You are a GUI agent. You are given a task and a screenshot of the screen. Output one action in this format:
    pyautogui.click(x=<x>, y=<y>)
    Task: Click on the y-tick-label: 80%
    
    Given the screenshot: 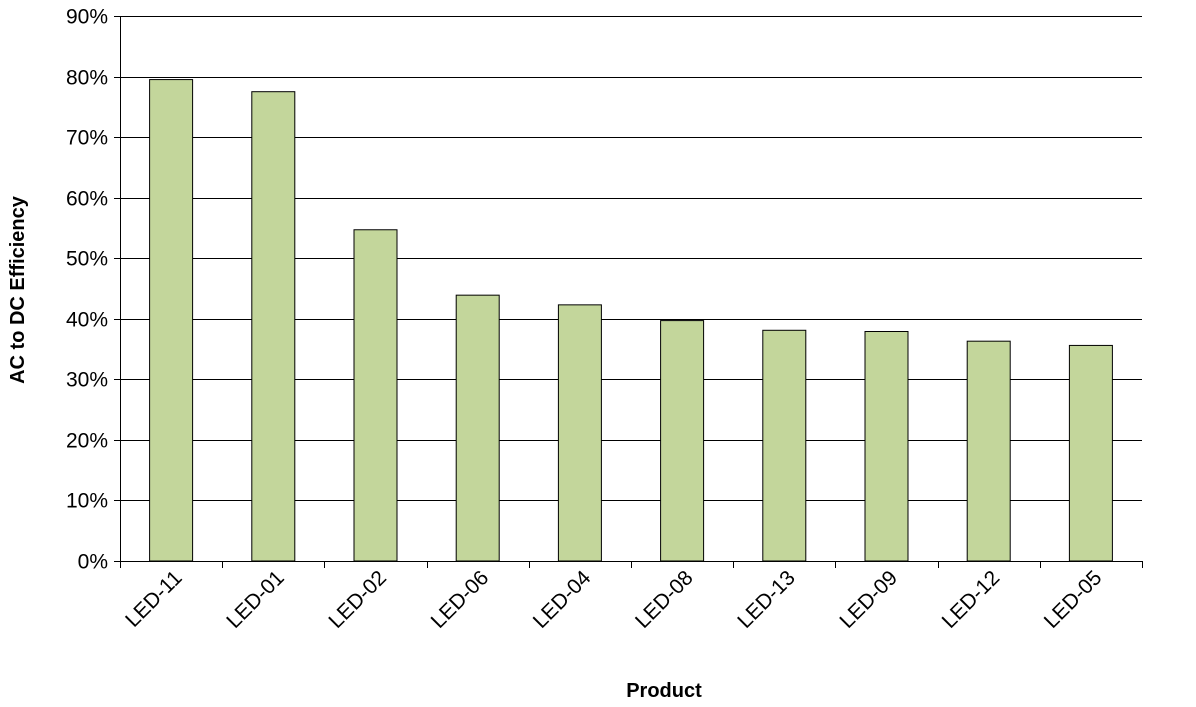 What is the action you would take?
    pyautogui.click(x=87, y=78)
    